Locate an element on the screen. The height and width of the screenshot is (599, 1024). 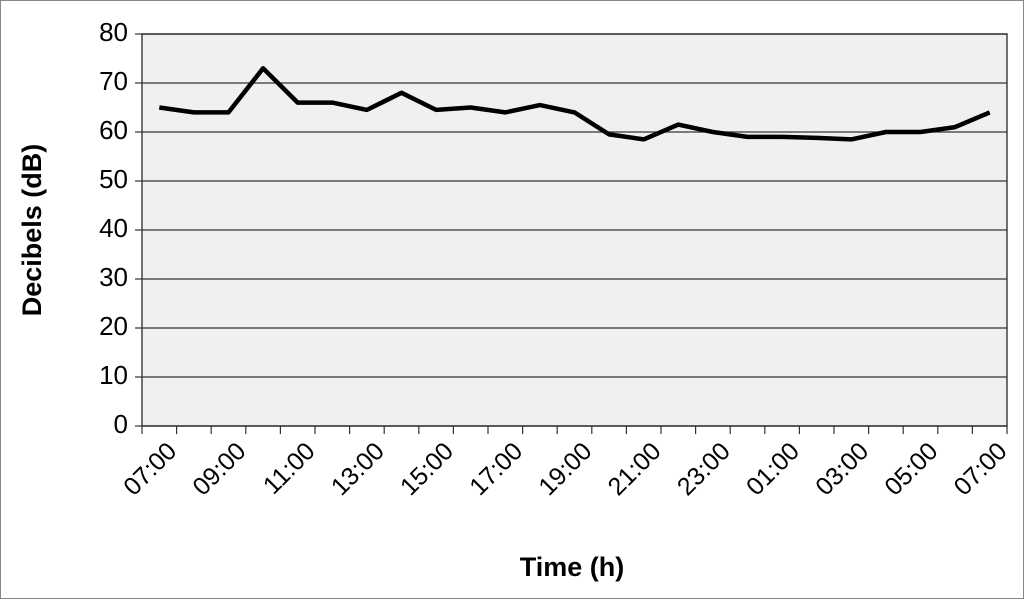
x-axis-title: Time (h) is located at coordinates (572, 567).